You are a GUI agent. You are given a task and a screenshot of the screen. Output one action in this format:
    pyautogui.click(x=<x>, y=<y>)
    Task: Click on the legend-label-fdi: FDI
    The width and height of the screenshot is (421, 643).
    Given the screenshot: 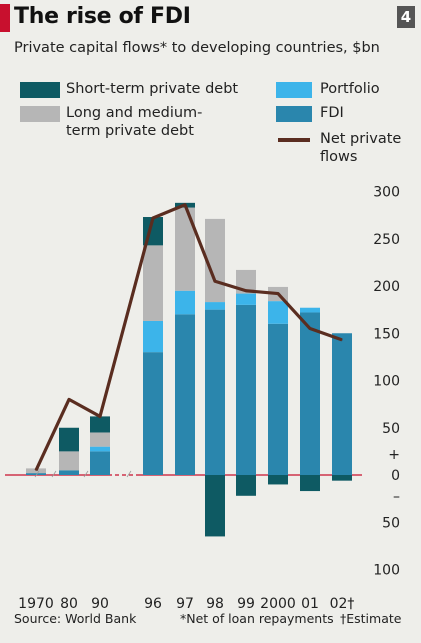 What is the action you would take?
    pyautogui.click(x=332, y=113)
    